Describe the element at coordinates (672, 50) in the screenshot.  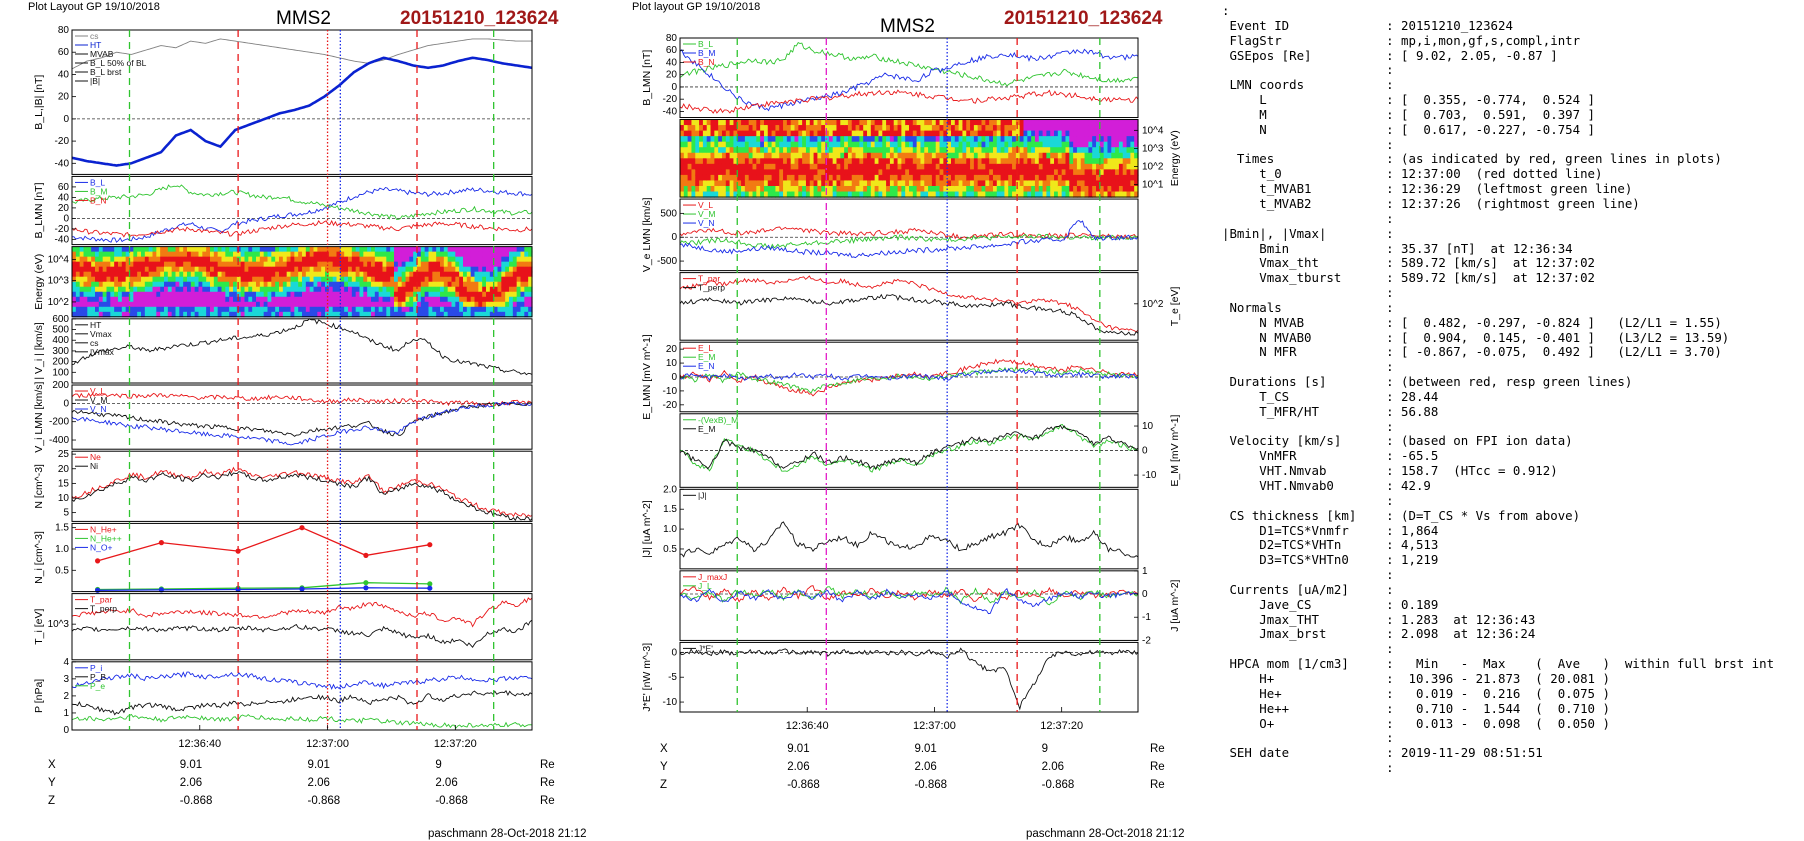
I see `y-tick-label: 60` at that location.